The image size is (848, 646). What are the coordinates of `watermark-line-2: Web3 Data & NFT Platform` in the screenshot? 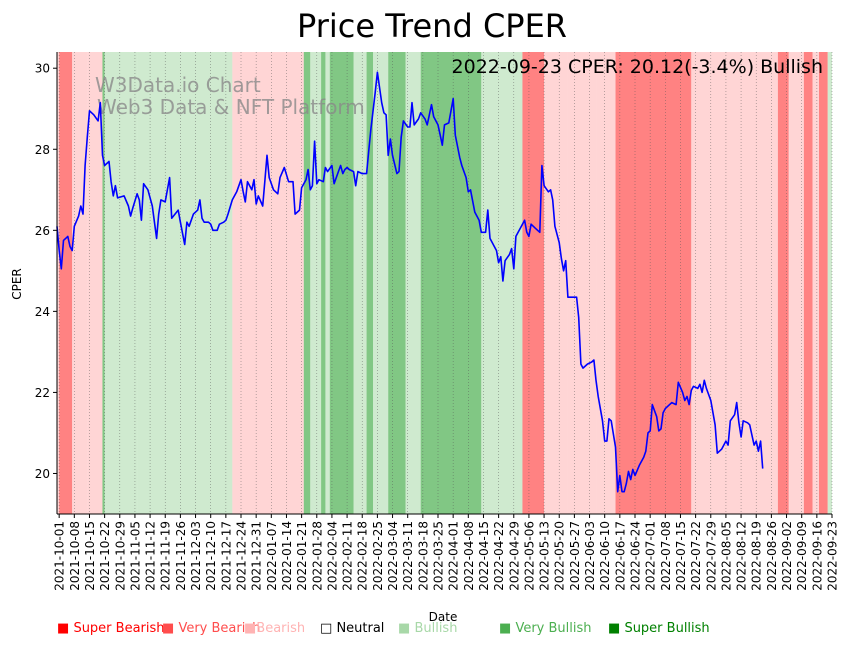 It's located at (231, 107).